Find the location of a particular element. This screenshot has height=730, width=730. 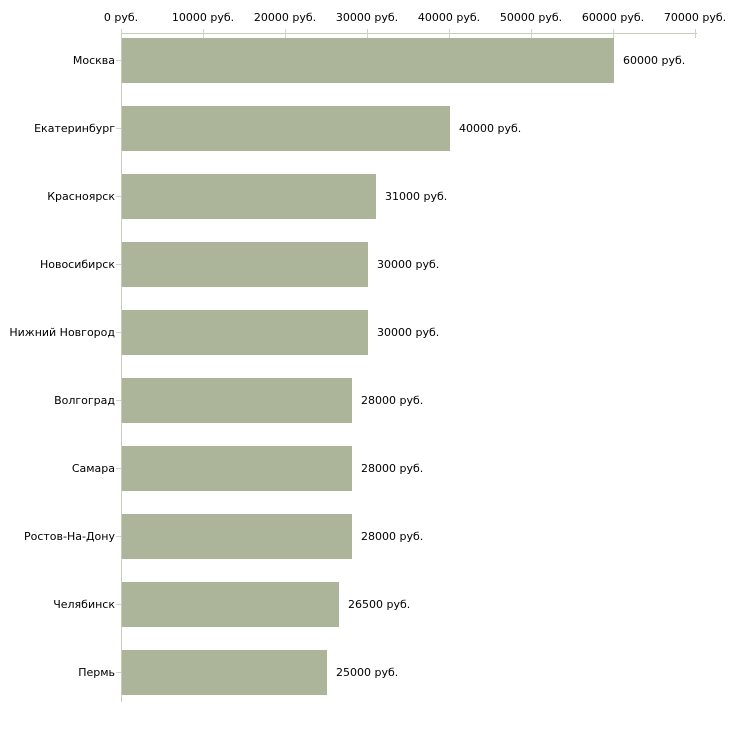

category-label: Ростов-На-Дону is located at coordinates (69, 536).